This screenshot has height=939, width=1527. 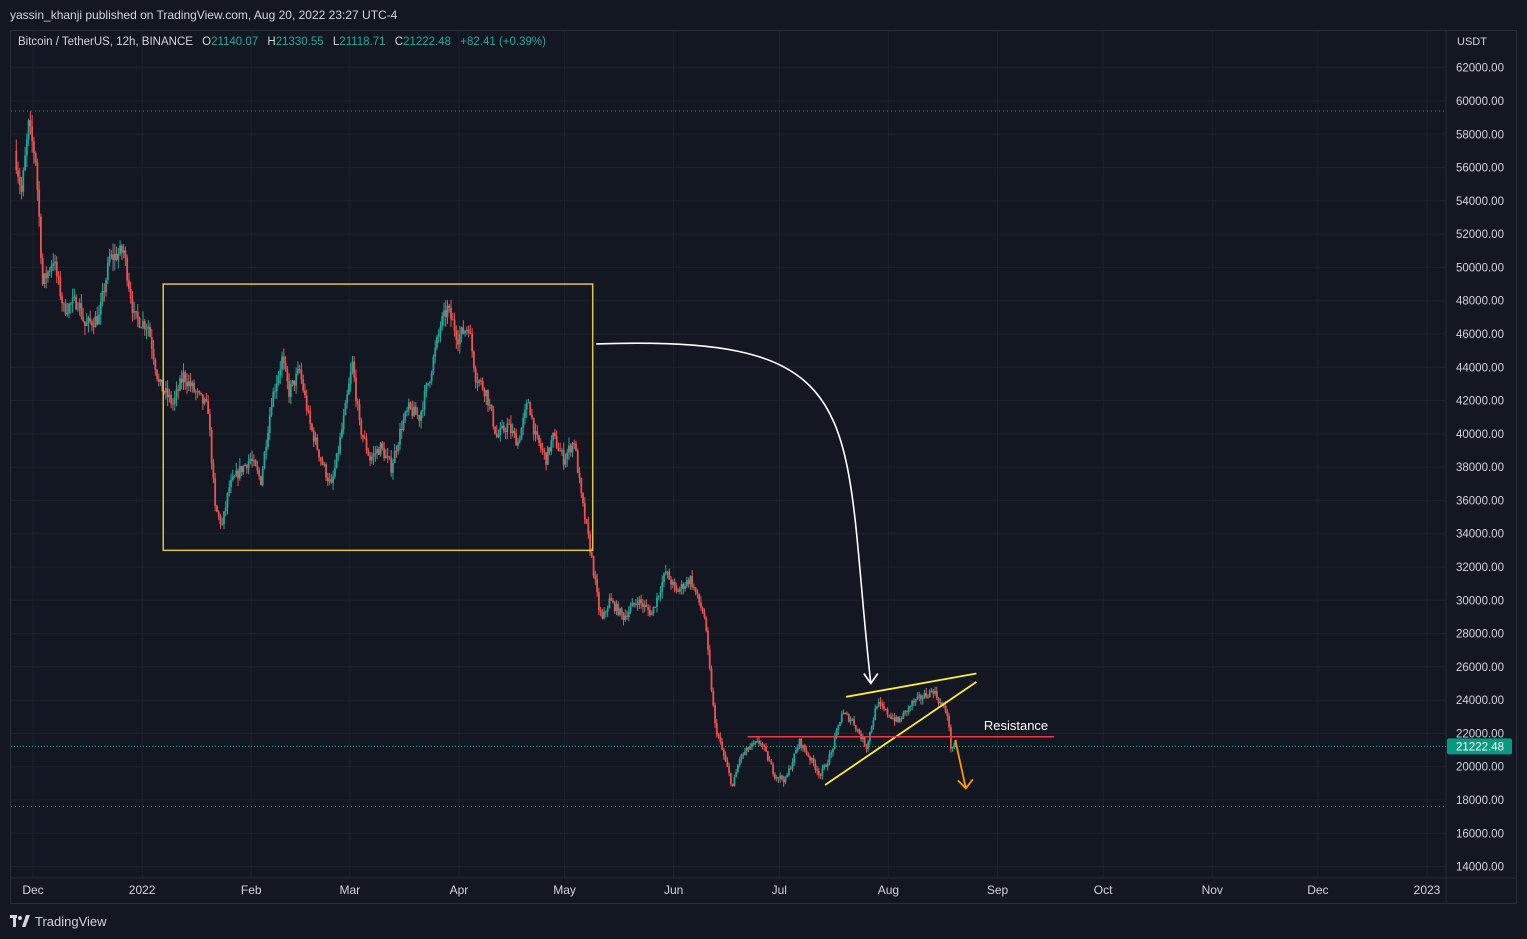 I want to click on x-tick-label: 2023, so click(x=1427, y=890).